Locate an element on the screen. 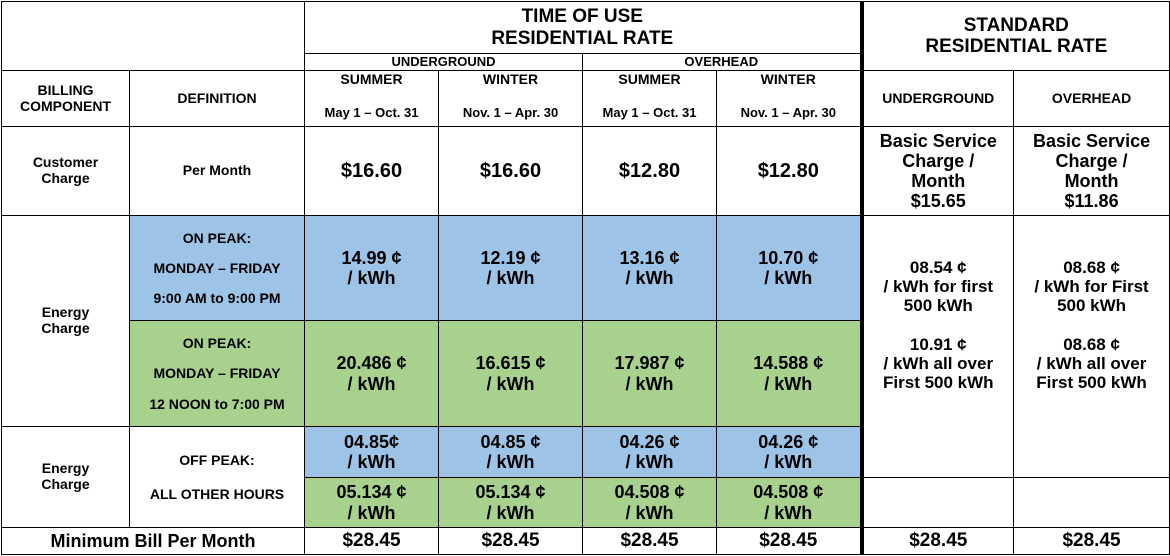 This screenshot has width=1170, height=556. off-peak-rate-blue: 04.85¢ / kWh is located at coordinates (371, 452).